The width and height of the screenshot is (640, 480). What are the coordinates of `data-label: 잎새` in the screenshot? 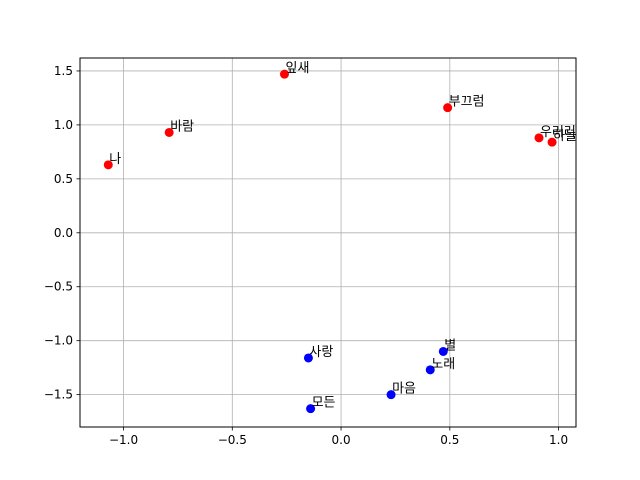 It's located at (297, 68).